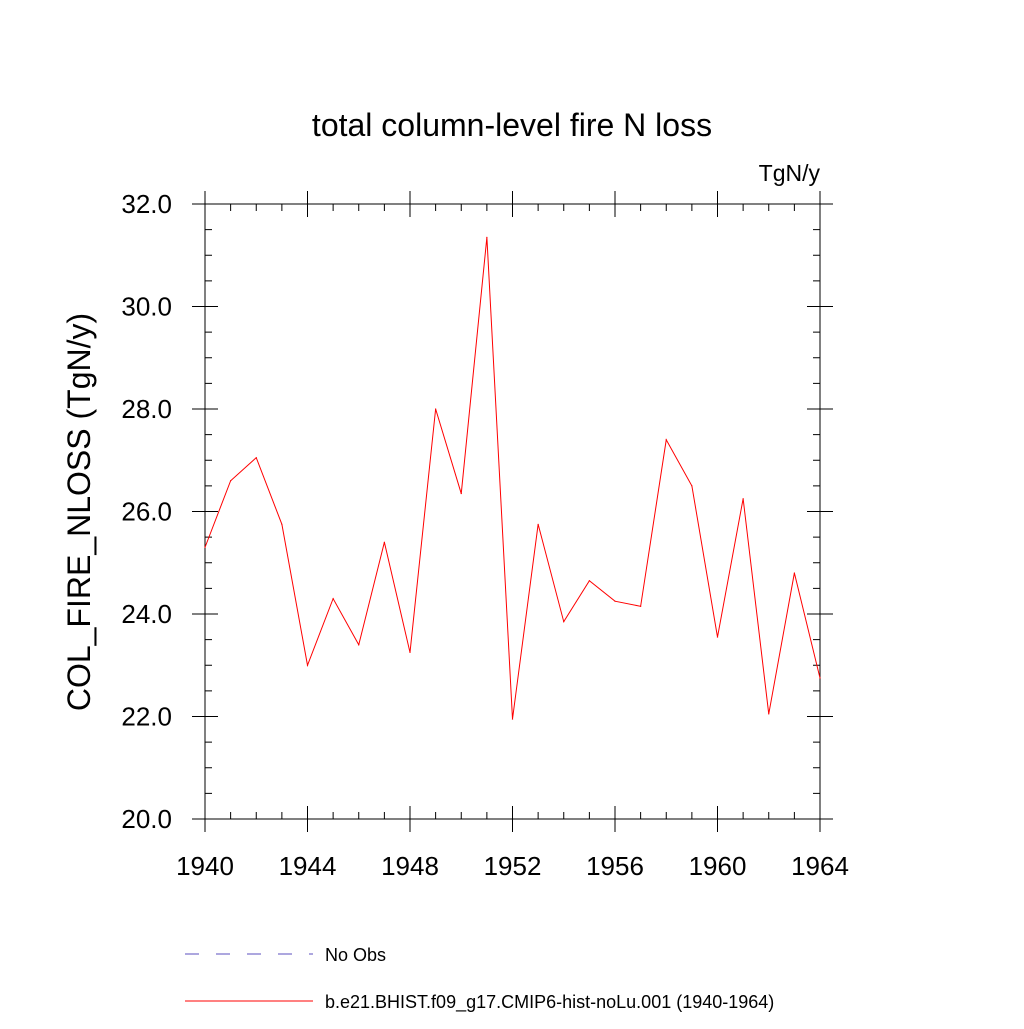  I want to click on y-tick-label: 20.0, so click(146, 819).